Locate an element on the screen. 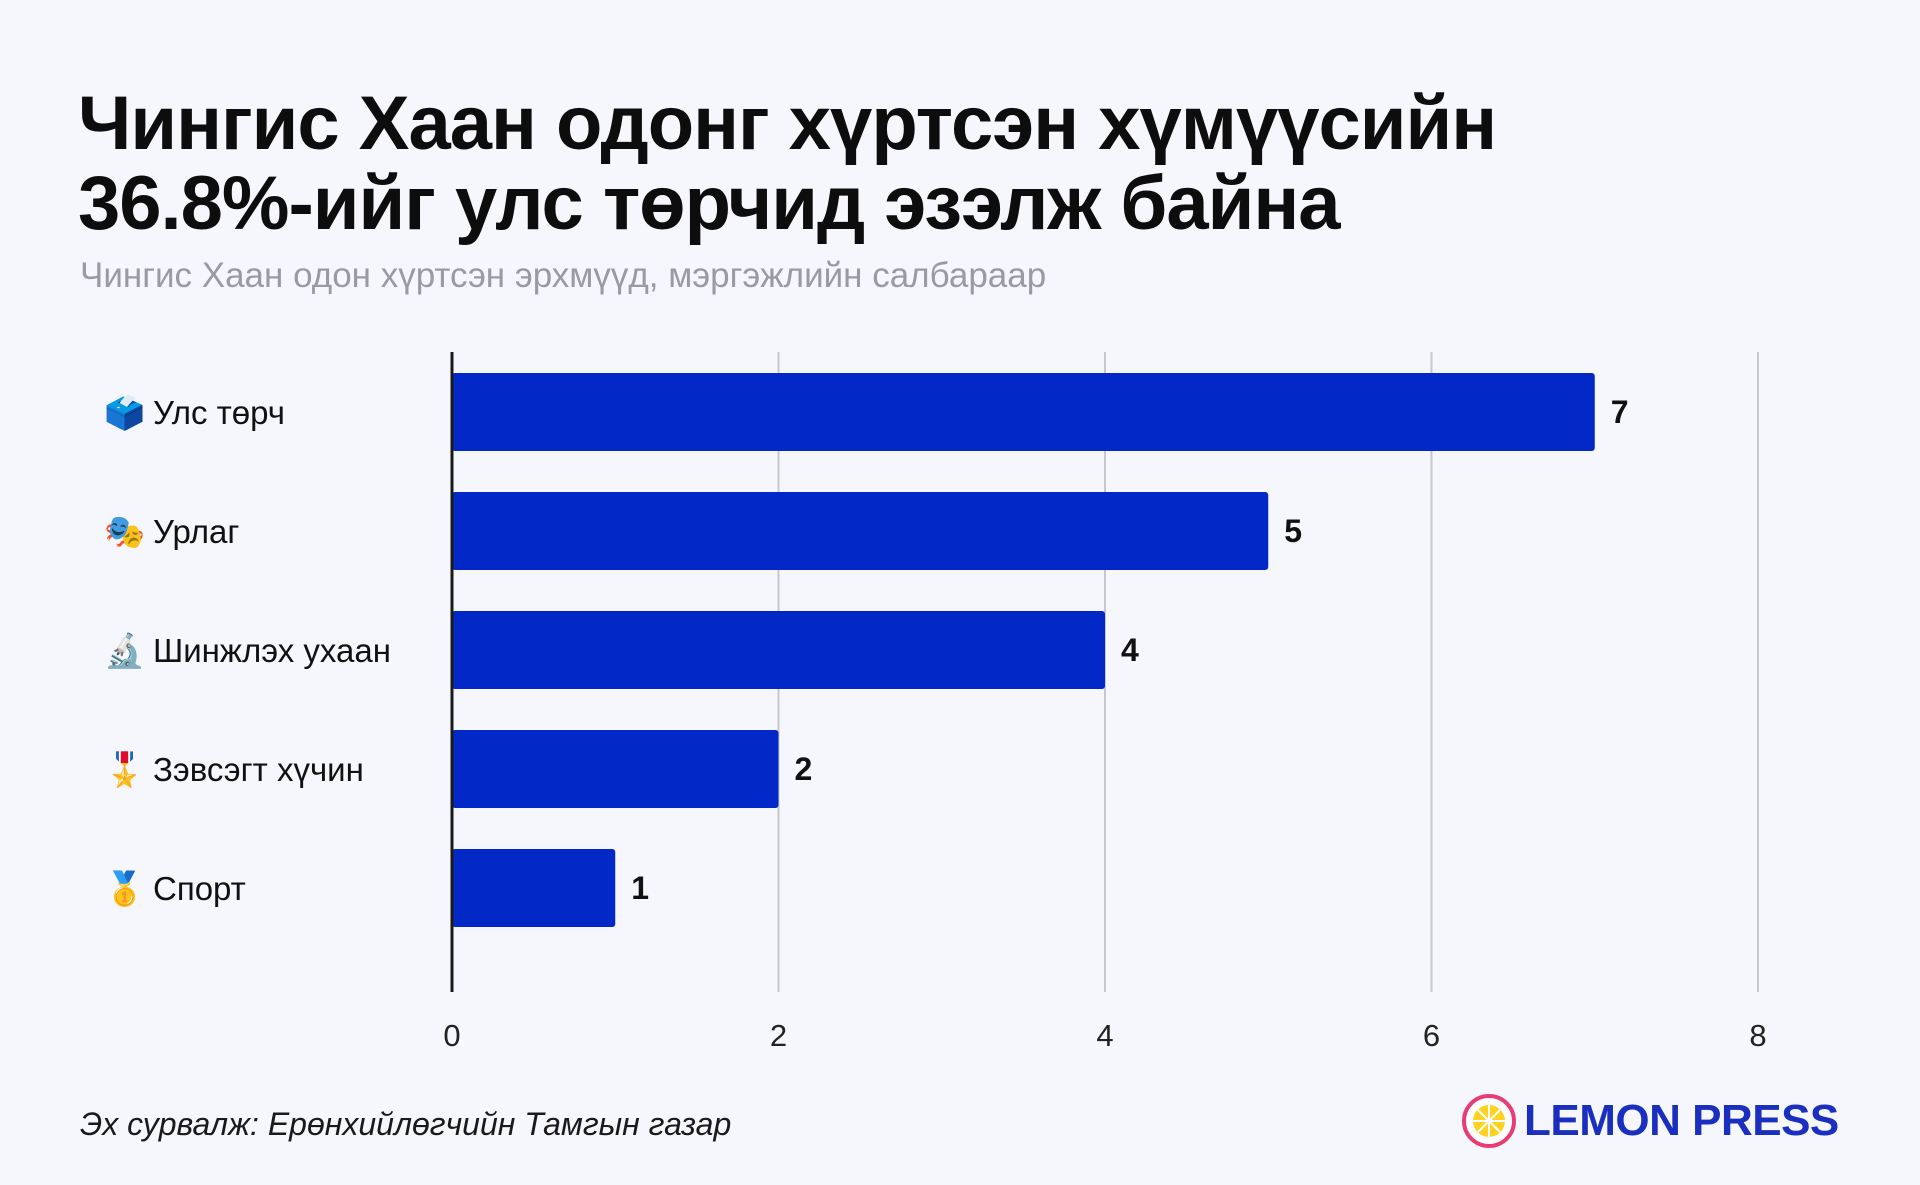 The image size is (1920, 1185). value-label-0: 7 is located at coordinates (1620, 412).